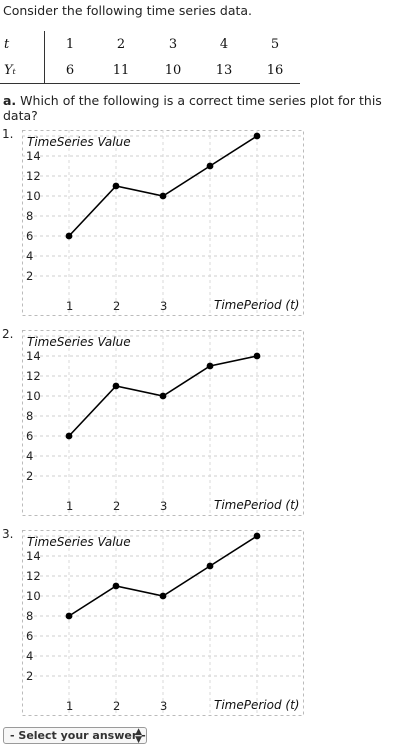 Image resolution: width=420 pixels, height=751 pixels. Describe the element at coordinates (275, 44) in the screenshot. I see `t-value: 5` at that location.